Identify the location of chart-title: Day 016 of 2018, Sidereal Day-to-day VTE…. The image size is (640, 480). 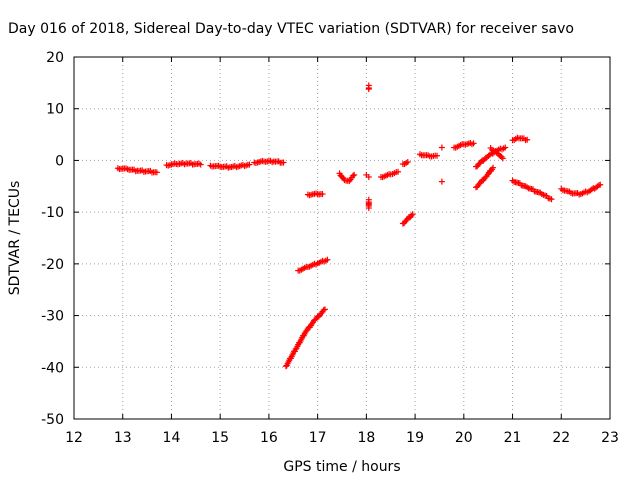
(291, 29).